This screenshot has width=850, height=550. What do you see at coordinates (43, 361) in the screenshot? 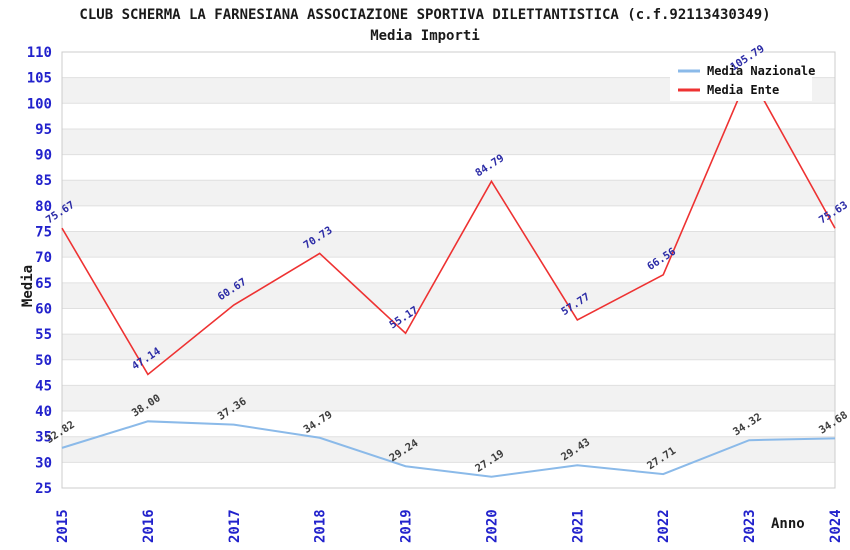
I see `y-tick-label: 50` at bounding box center [43, 361].